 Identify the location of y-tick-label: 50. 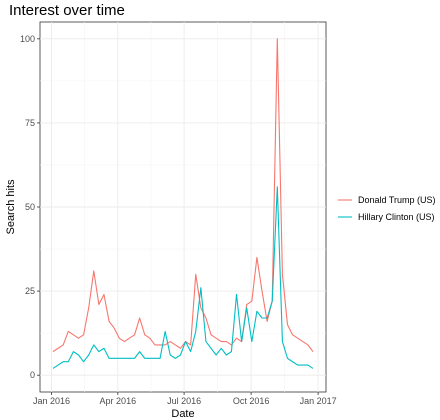
(30, 207).